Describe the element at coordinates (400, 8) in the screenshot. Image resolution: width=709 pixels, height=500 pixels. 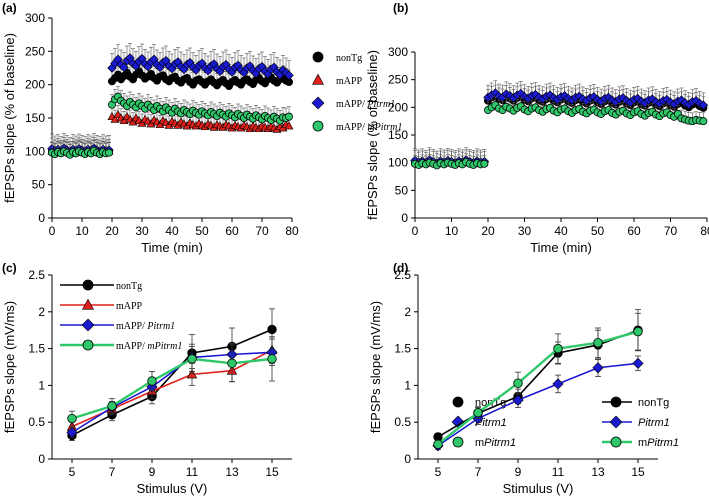
I see `panel-label: (b)` at that location.